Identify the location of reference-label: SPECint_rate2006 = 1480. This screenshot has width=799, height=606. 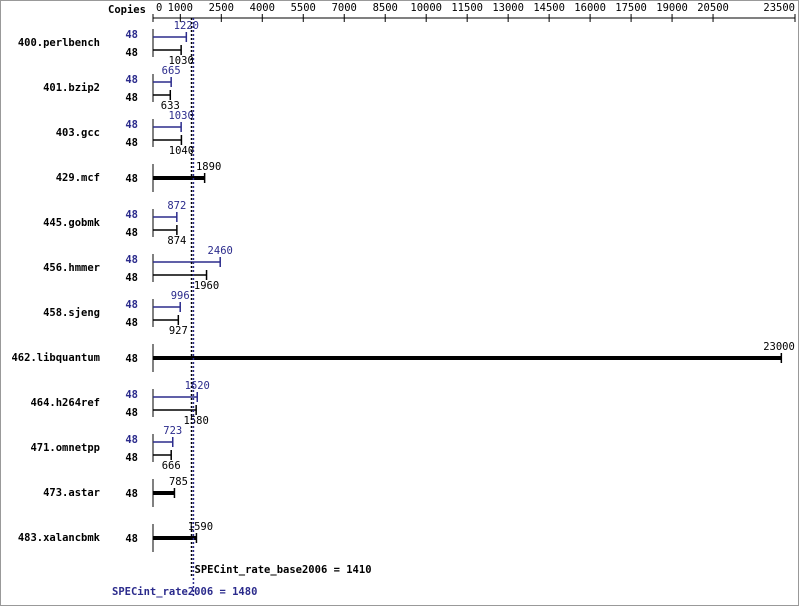
(184, 592).